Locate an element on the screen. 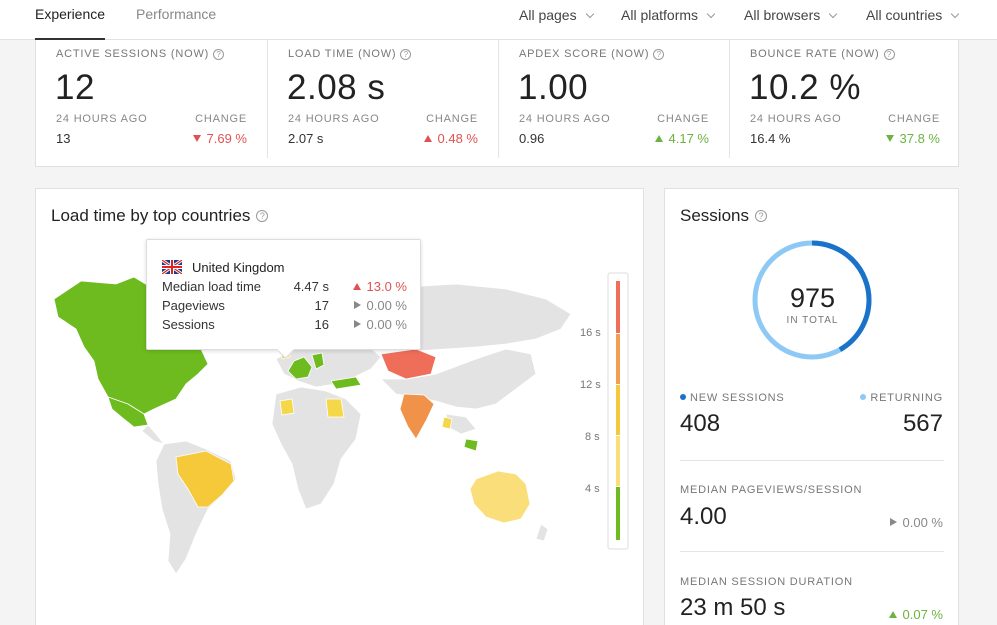 The image size is (997, 625). country-kazakhstan is located at coordinates (408, 364).